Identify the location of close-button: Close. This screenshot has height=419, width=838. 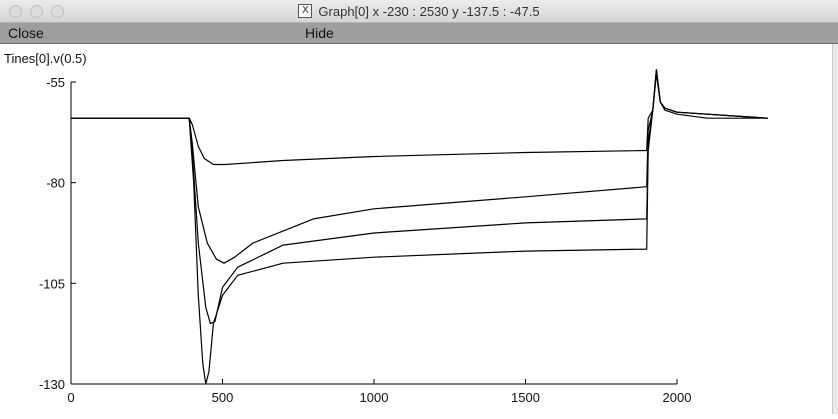
(26, 33).